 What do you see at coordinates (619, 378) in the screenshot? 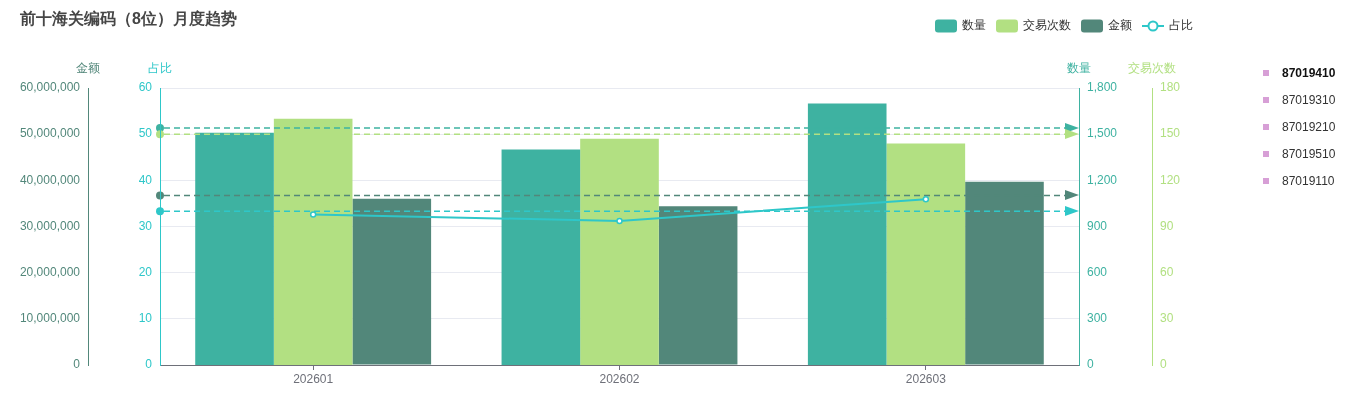
I see `x-tick-label: 202602` at bounding box center [619, 378].